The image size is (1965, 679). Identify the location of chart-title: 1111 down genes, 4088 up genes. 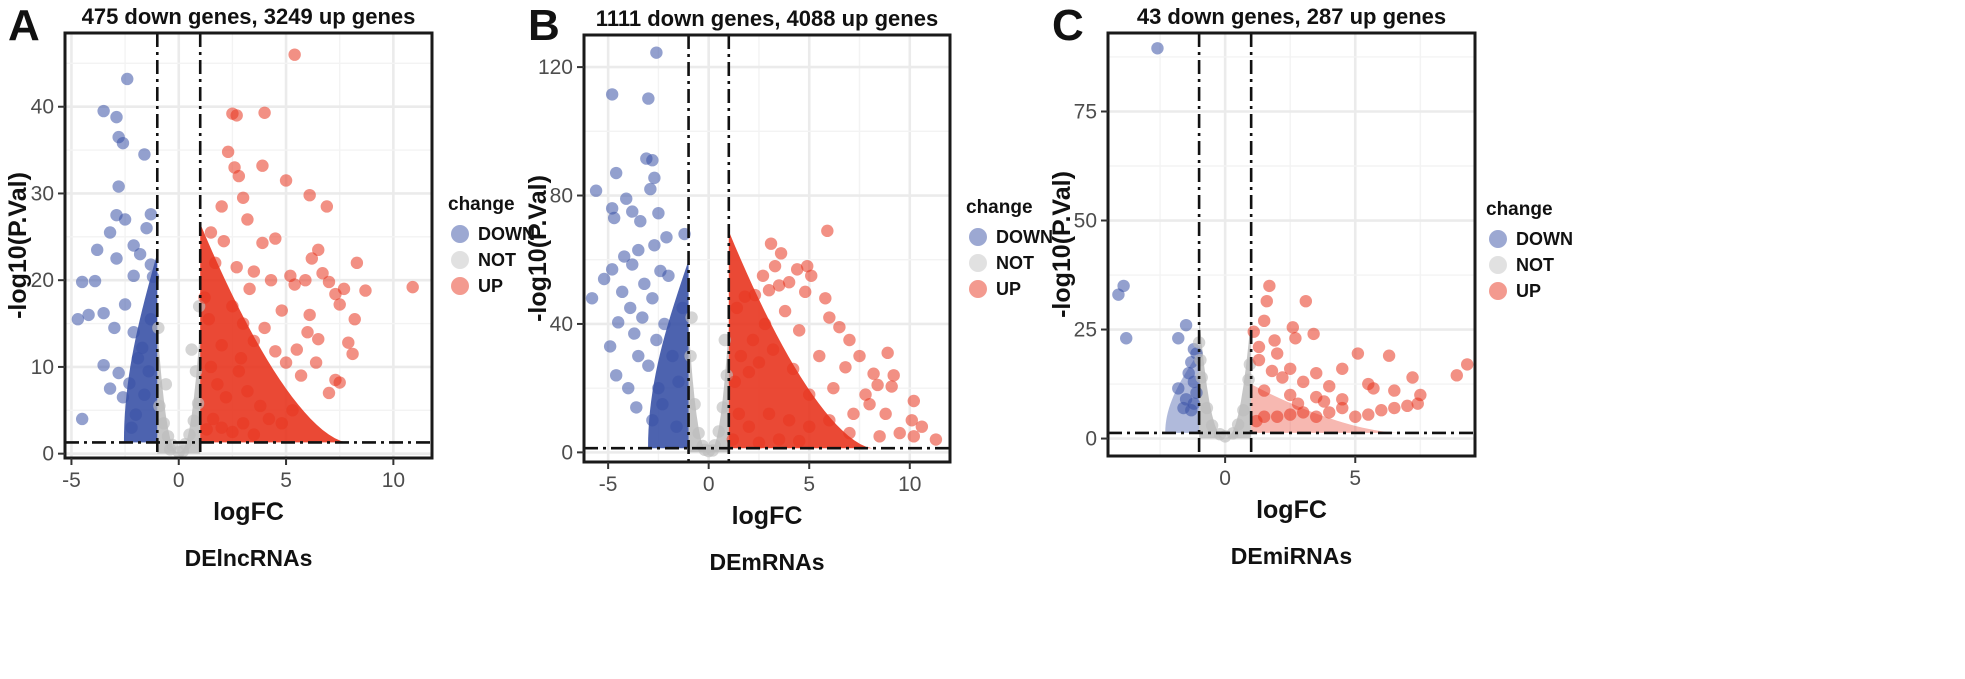
(767, 18).